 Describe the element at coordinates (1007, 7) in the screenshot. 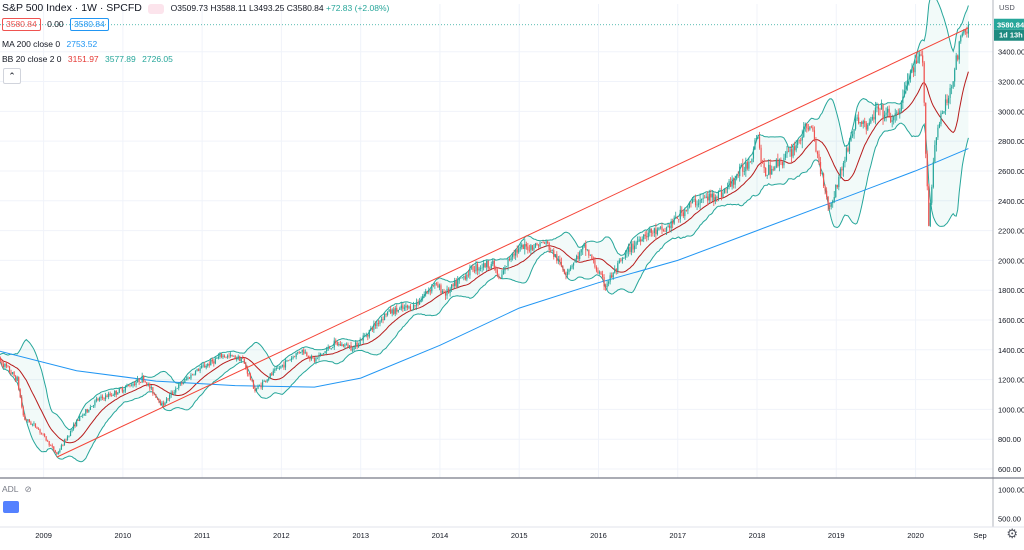

I see `currency-label: USD` at that location.